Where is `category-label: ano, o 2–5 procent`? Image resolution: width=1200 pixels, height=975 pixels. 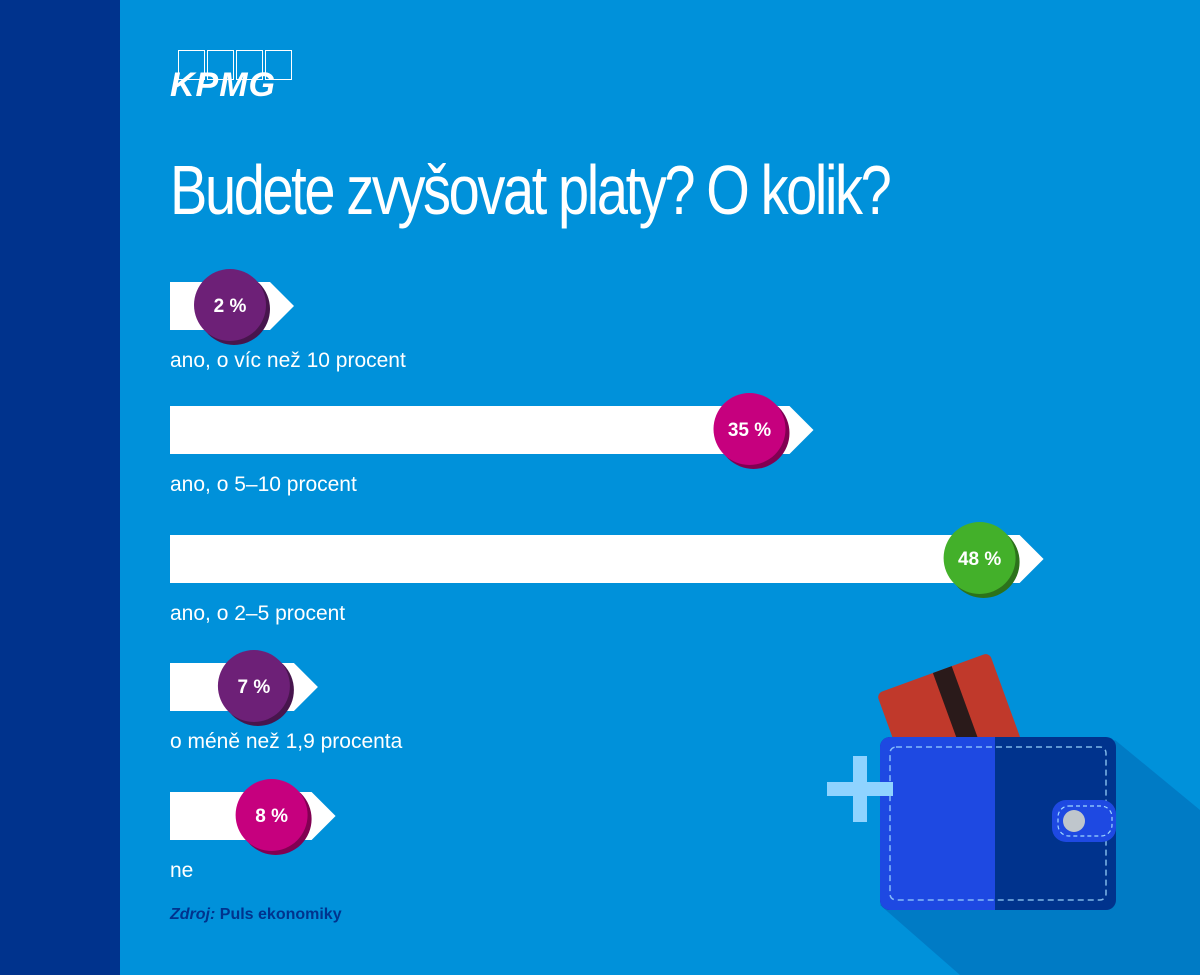 category-label: ano, o 2–5 procent is located at coordinates (257, 613).